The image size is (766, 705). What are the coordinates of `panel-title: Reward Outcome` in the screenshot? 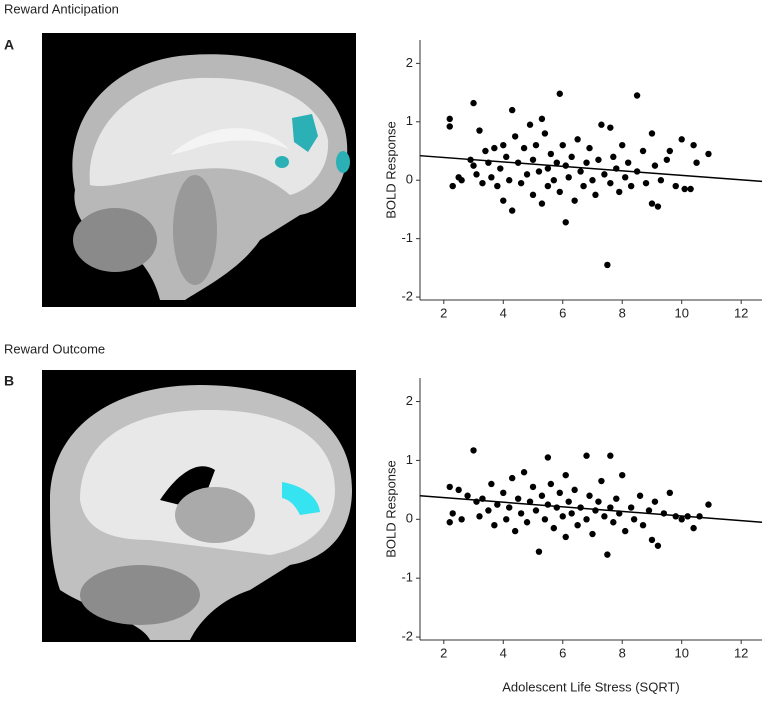 It's located at (54, 348).